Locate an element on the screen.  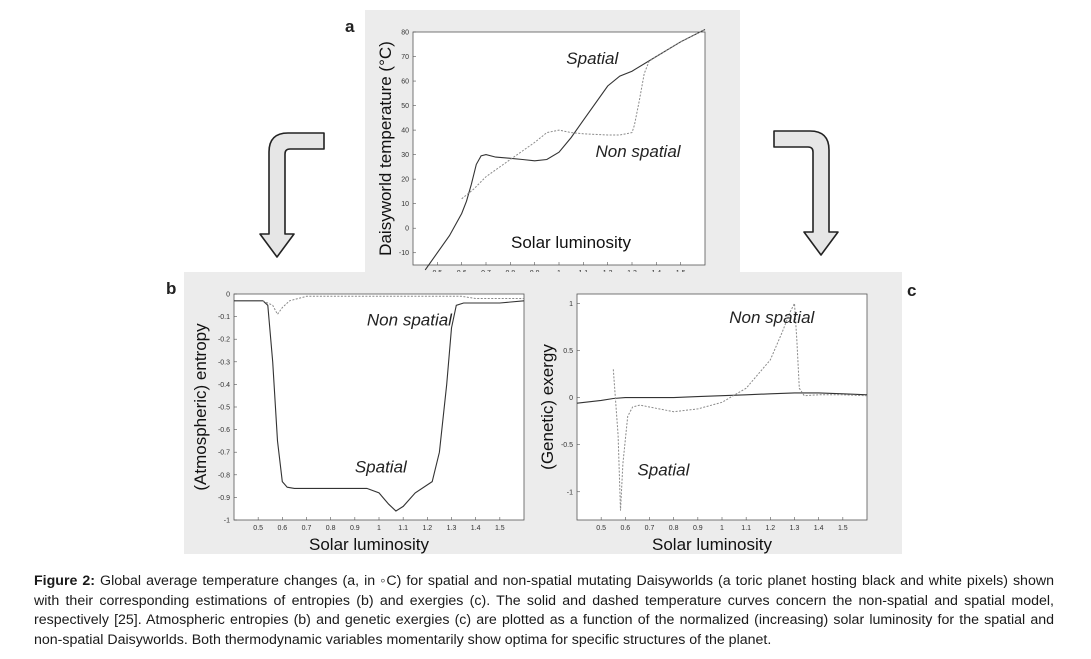
y-tick-label: -0.6 is located at coordinates (224, 430).